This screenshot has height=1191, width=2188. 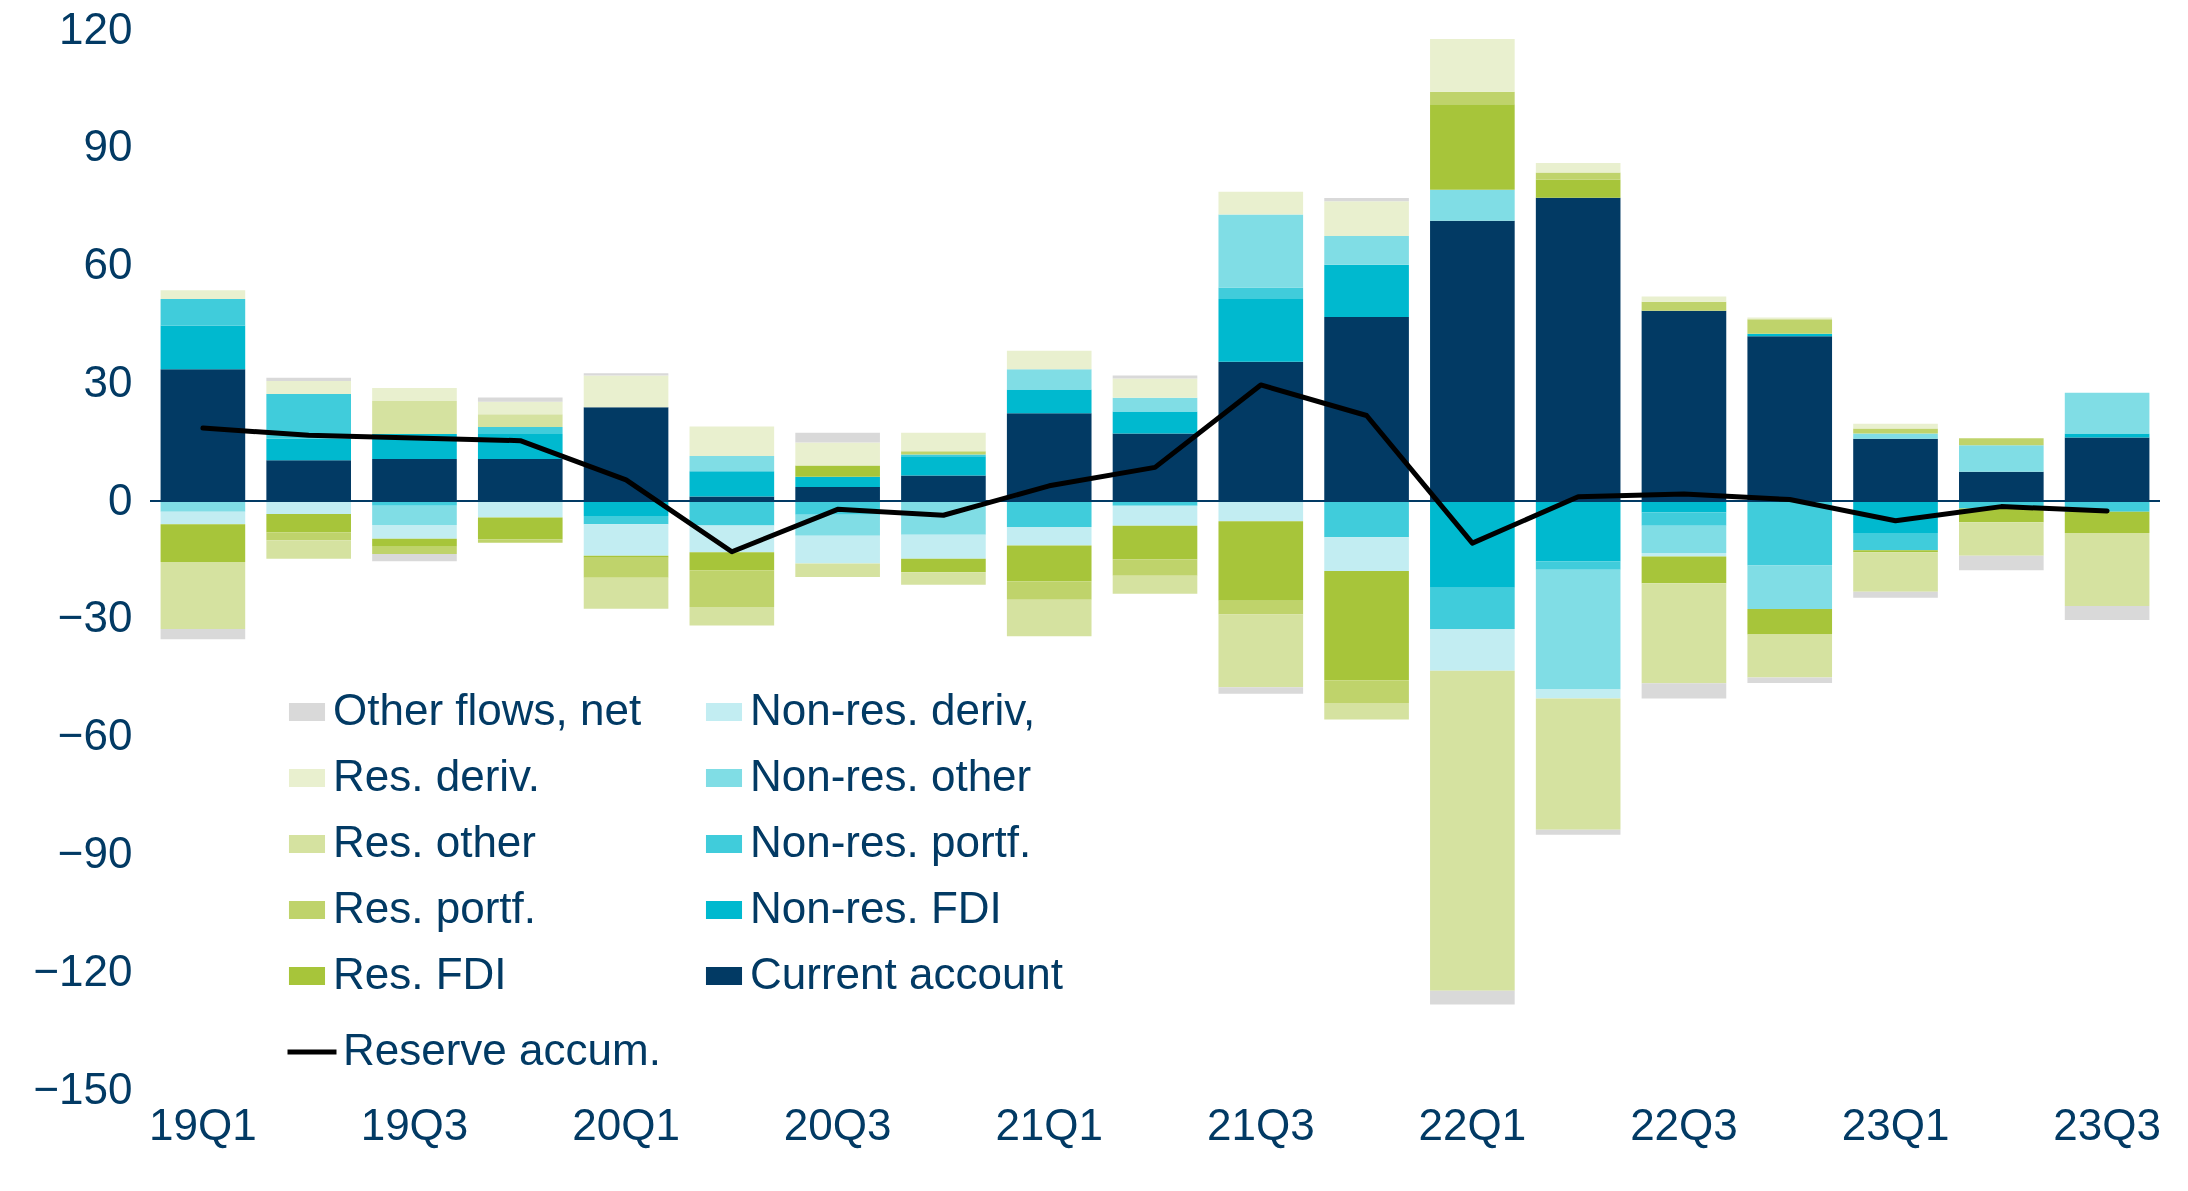 I want to click on y-tick-label: 0, so click(x=120, y=499).